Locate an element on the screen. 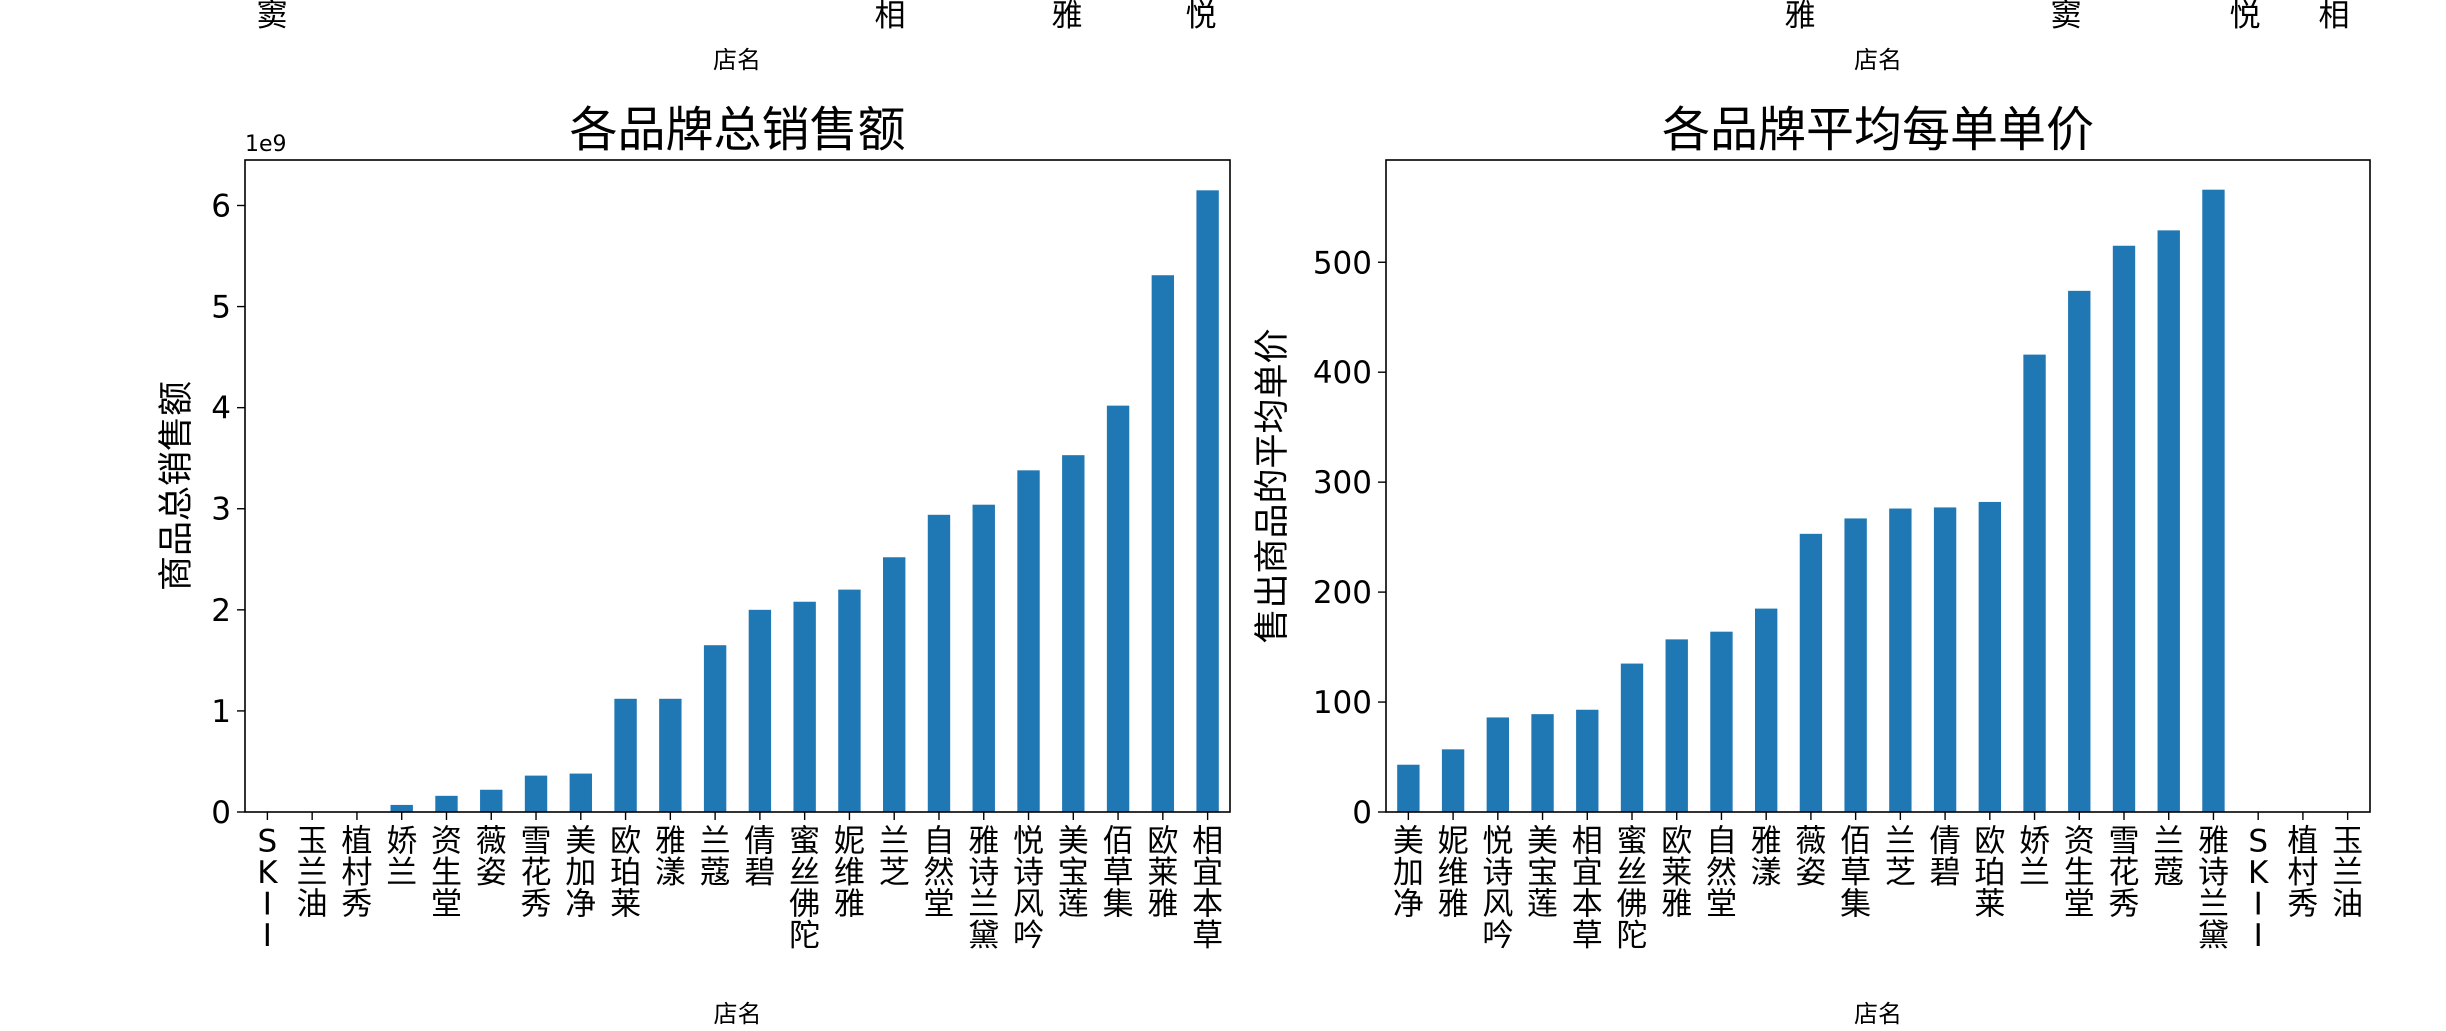  y-axis-label: 商品总销售额 is located at coordinates (177, 486).